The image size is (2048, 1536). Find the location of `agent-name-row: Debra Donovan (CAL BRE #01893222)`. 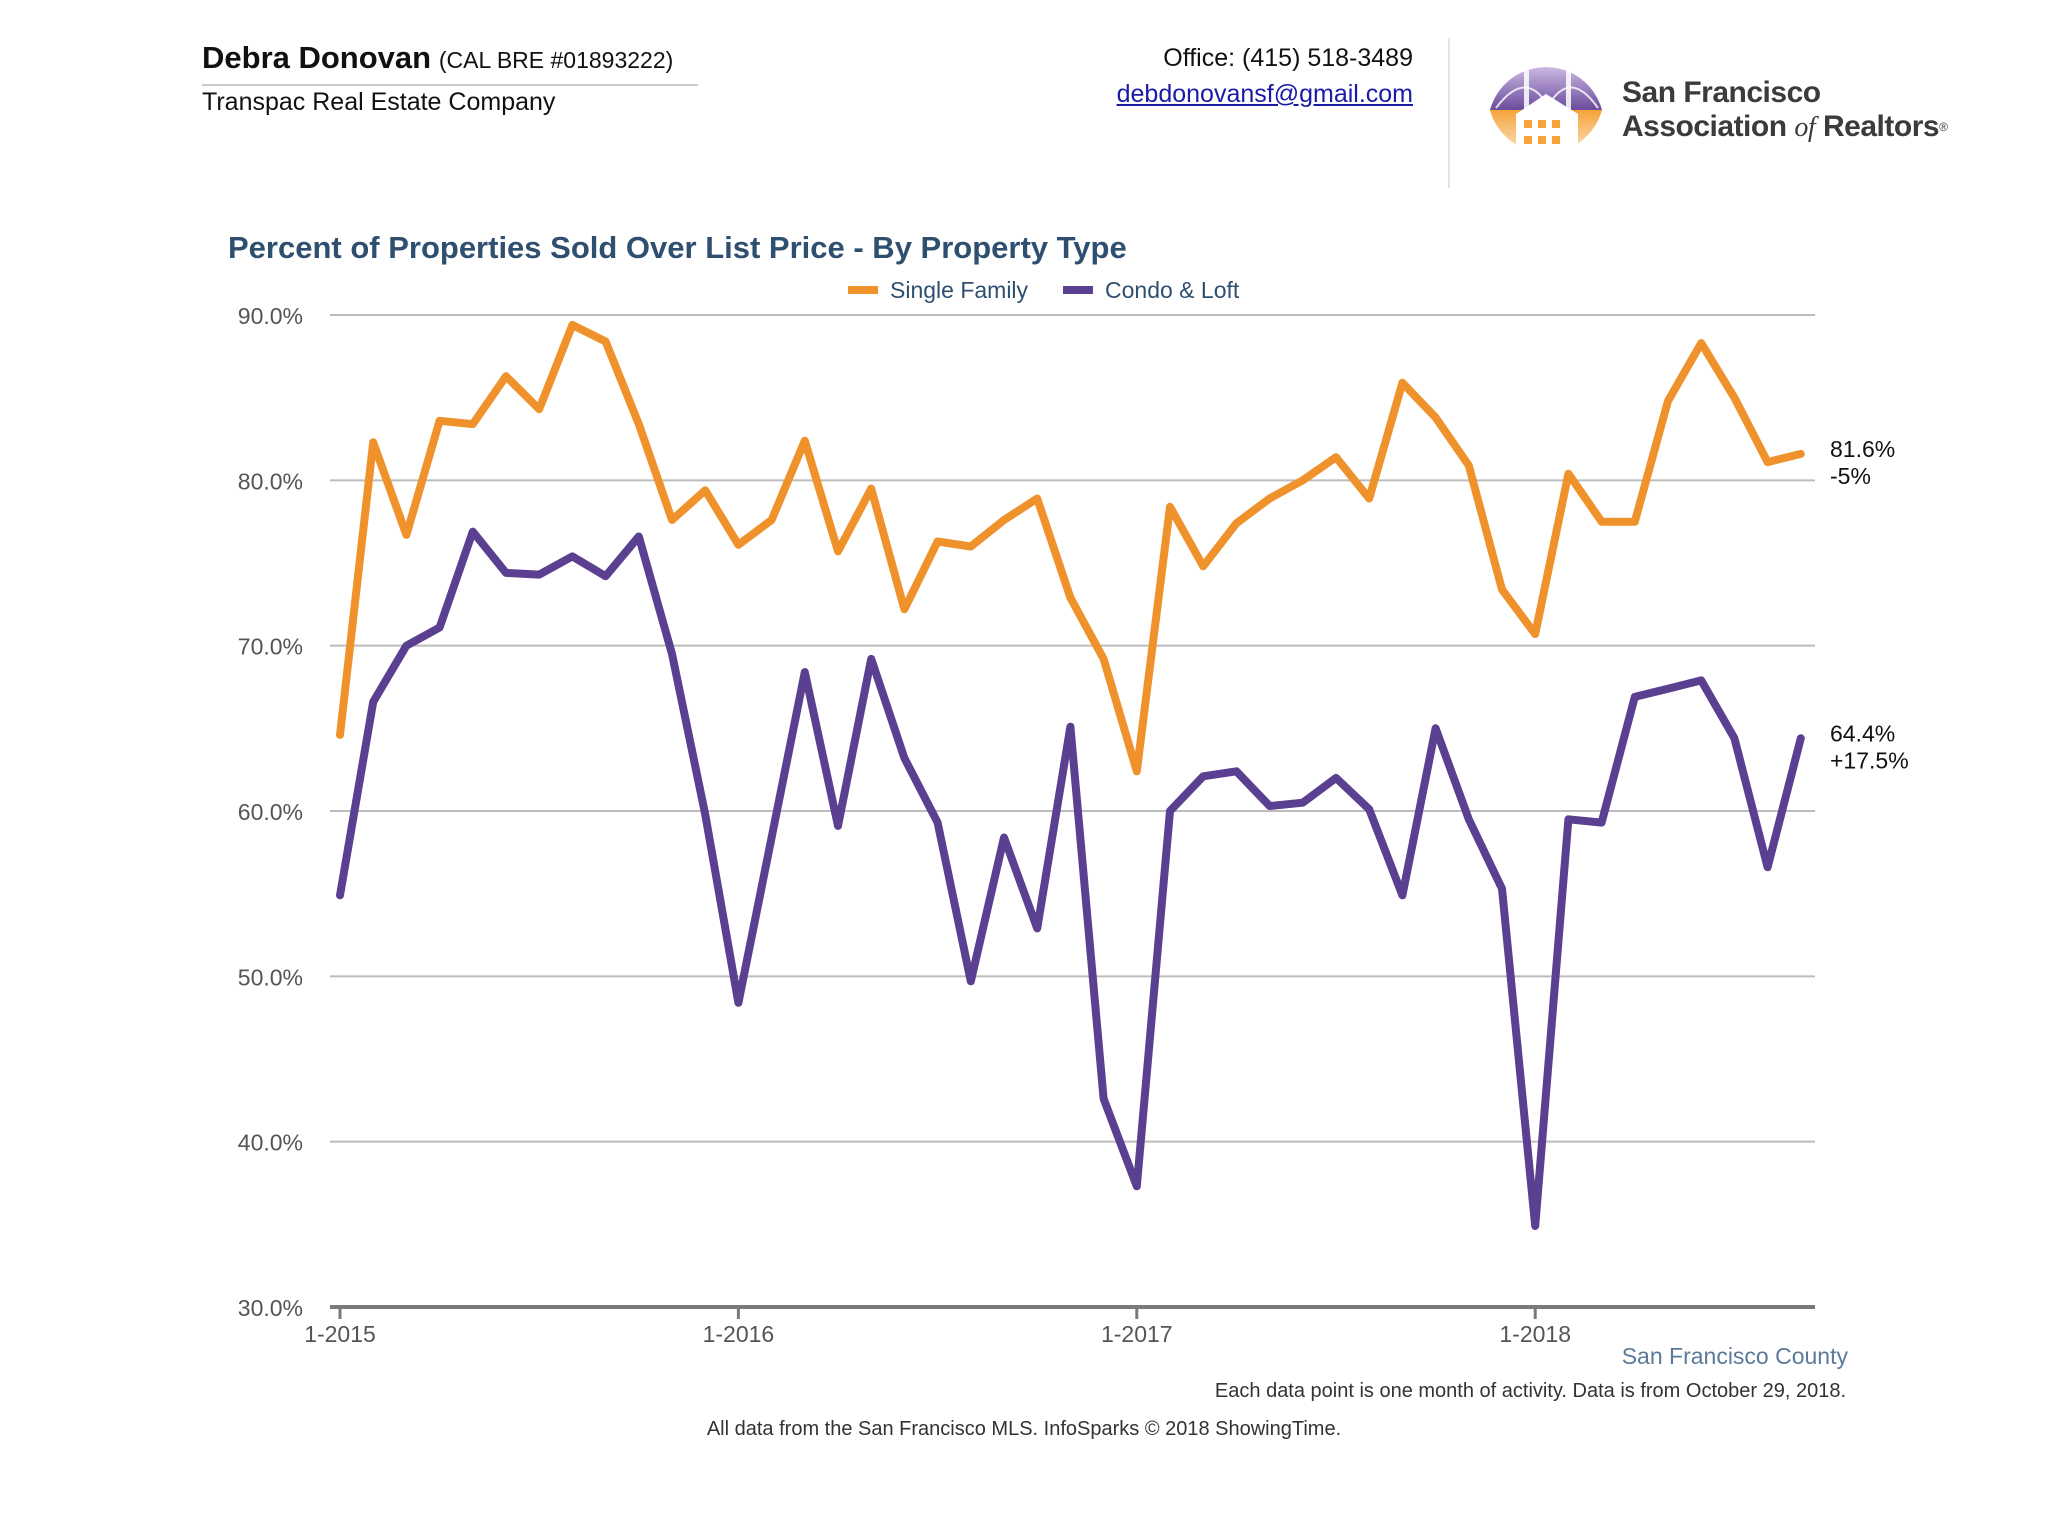

agent-name-row: Debra Donovan (CAL BRE #01893222) is located at coordinates (437, 58).